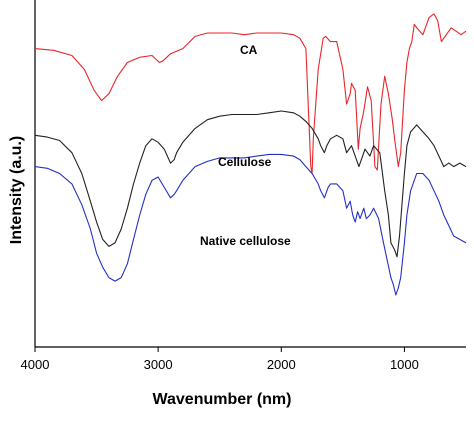 Image resolution: width=474 pixels, height=421 pixels. Describe the element at coordinates (245, 162) in the screenshot. I see `series-label-cellulose: Cellulose` at that location.